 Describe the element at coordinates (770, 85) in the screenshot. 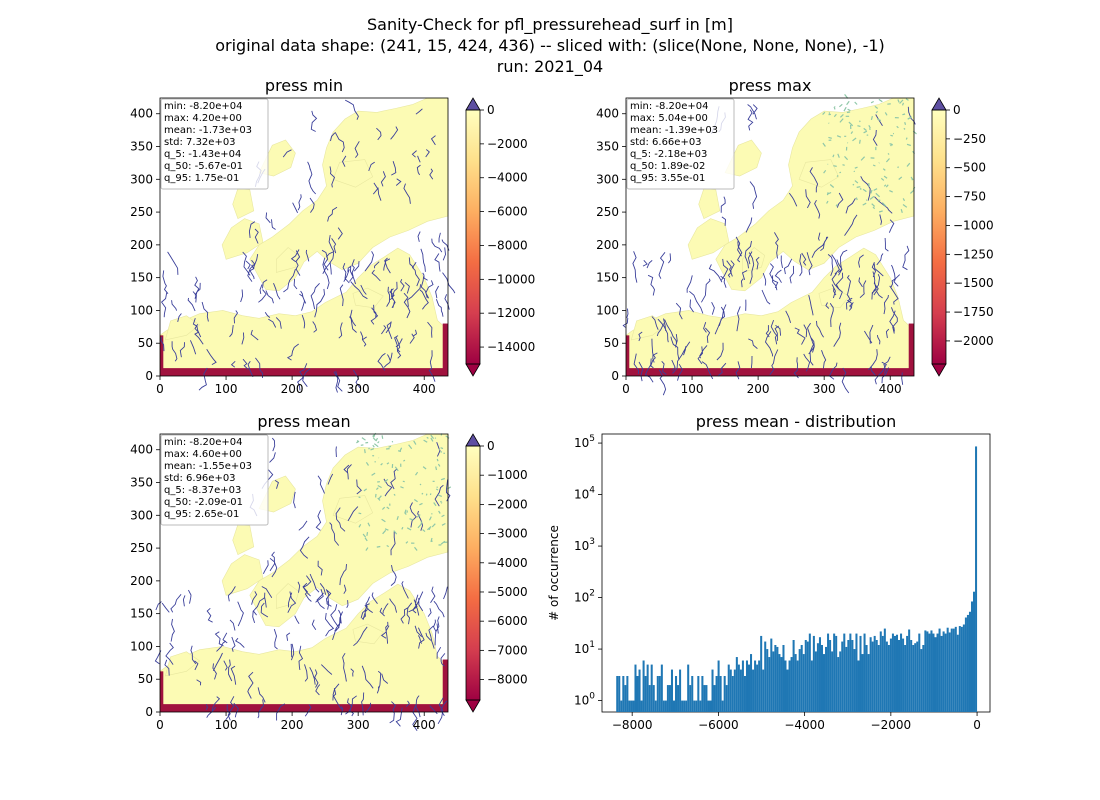

I see `panel-title-1: press max` at that location.